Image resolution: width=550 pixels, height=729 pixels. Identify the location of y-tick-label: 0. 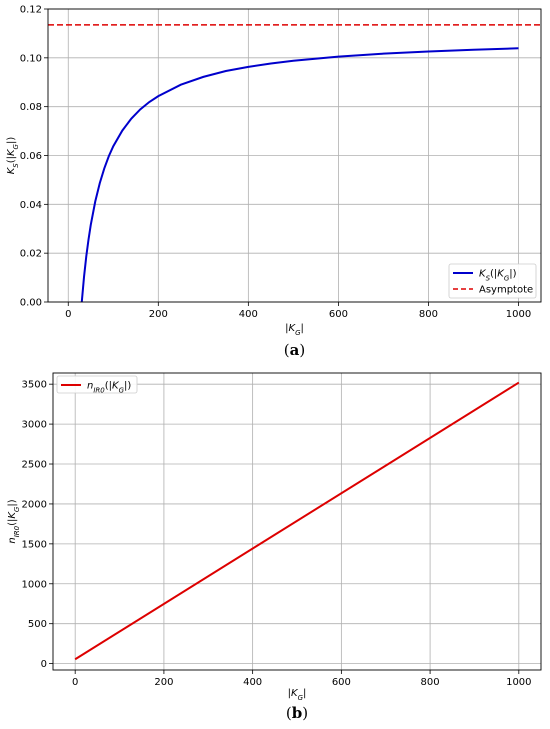
(44, 664).